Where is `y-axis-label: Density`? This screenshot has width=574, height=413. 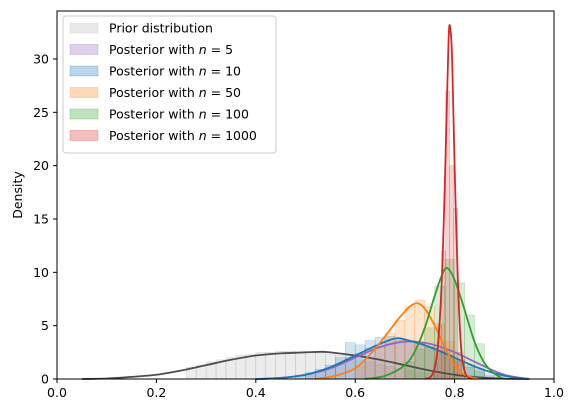
y-axis-label: Density is located at coordinates (17, 195).